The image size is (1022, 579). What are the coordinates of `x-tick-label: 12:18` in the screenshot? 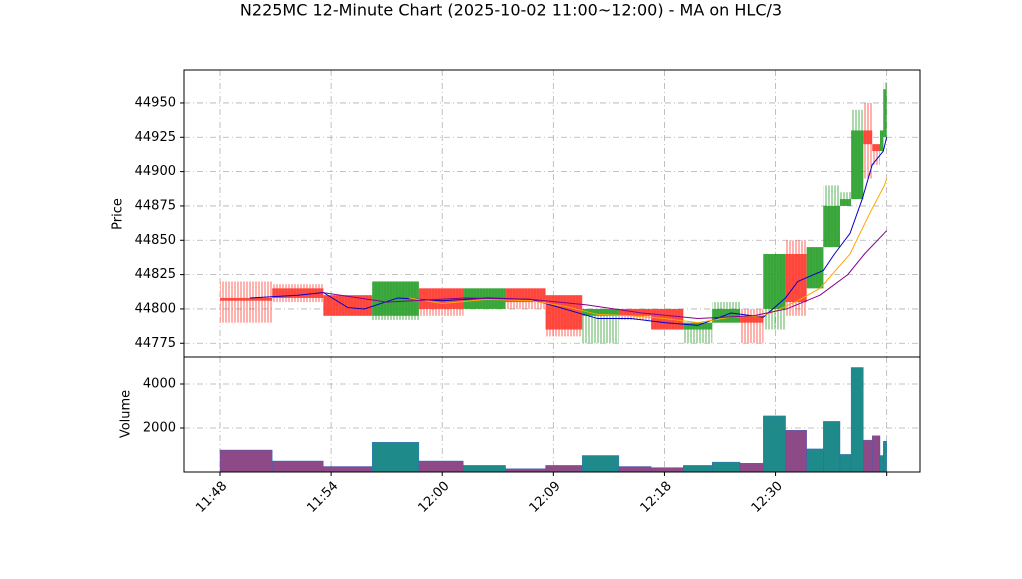 It's located at (656, 497).